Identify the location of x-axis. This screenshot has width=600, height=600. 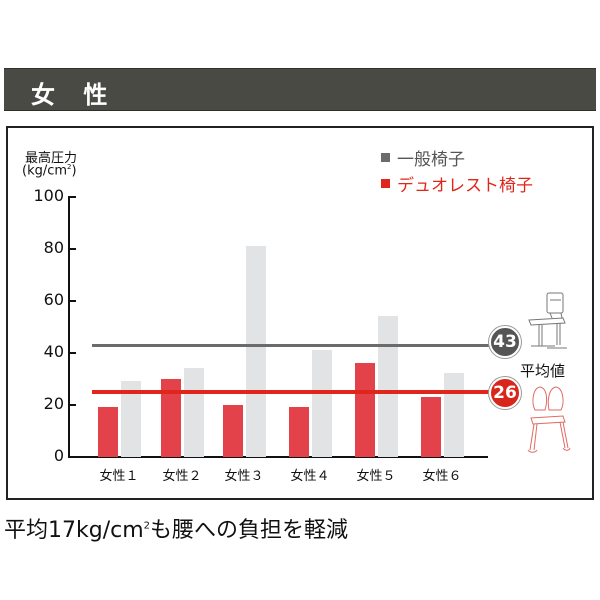
(278, 457).